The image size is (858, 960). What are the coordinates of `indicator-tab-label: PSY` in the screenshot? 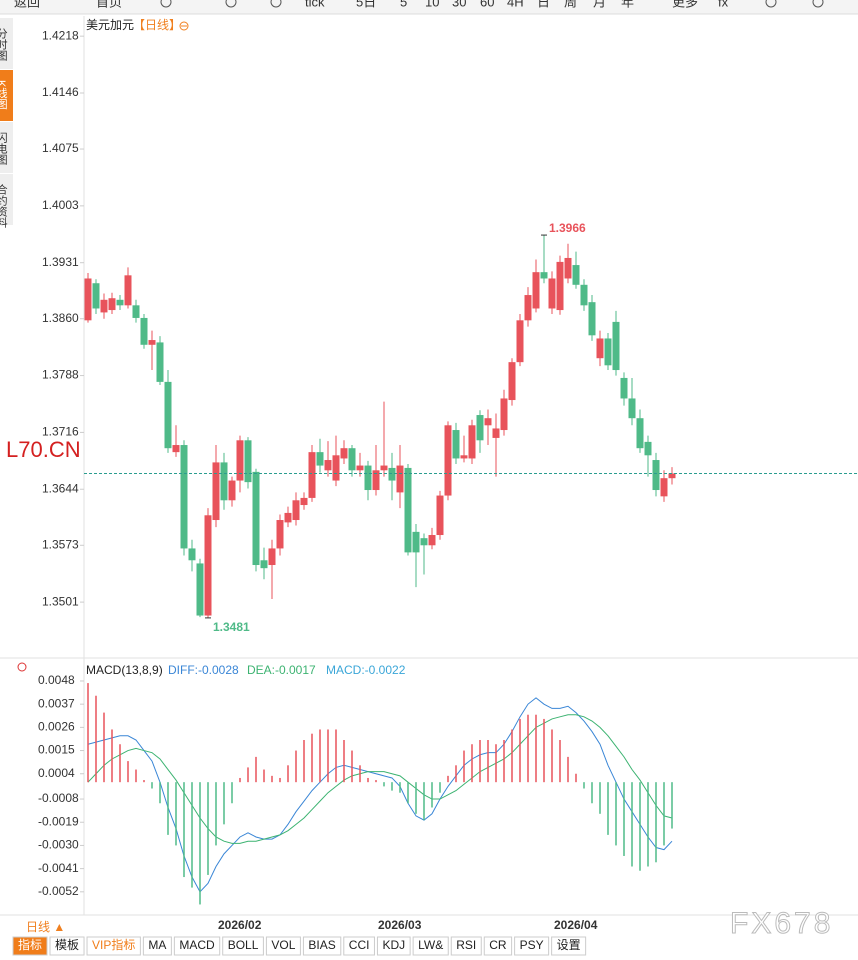 It's located at (532, 945).